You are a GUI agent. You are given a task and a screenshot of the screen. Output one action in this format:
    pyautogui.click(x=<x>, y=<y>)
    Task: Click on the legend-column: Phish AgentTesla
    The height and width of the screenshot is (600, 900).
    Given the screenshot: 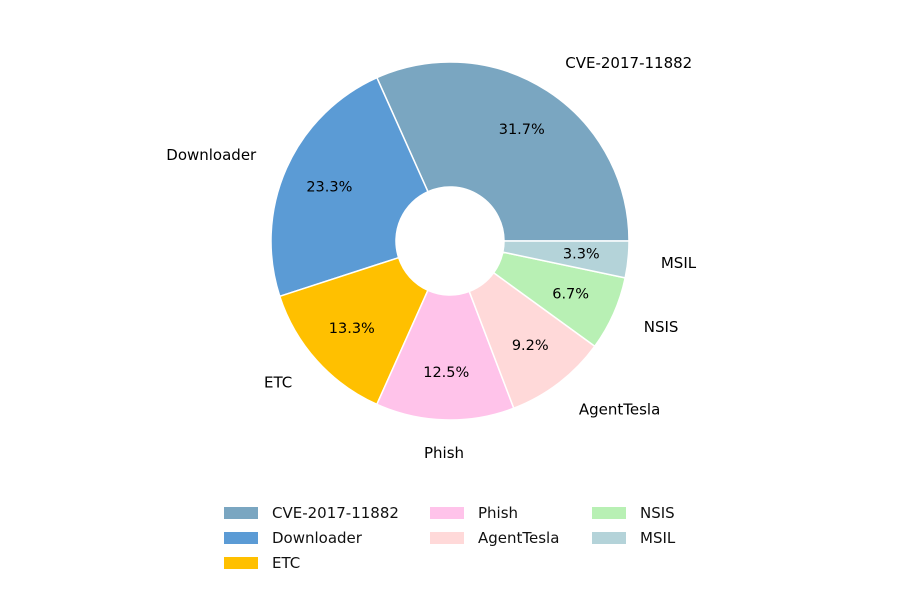 What is the action you would take?
    pyautogui.click(x=494, y=525)
    